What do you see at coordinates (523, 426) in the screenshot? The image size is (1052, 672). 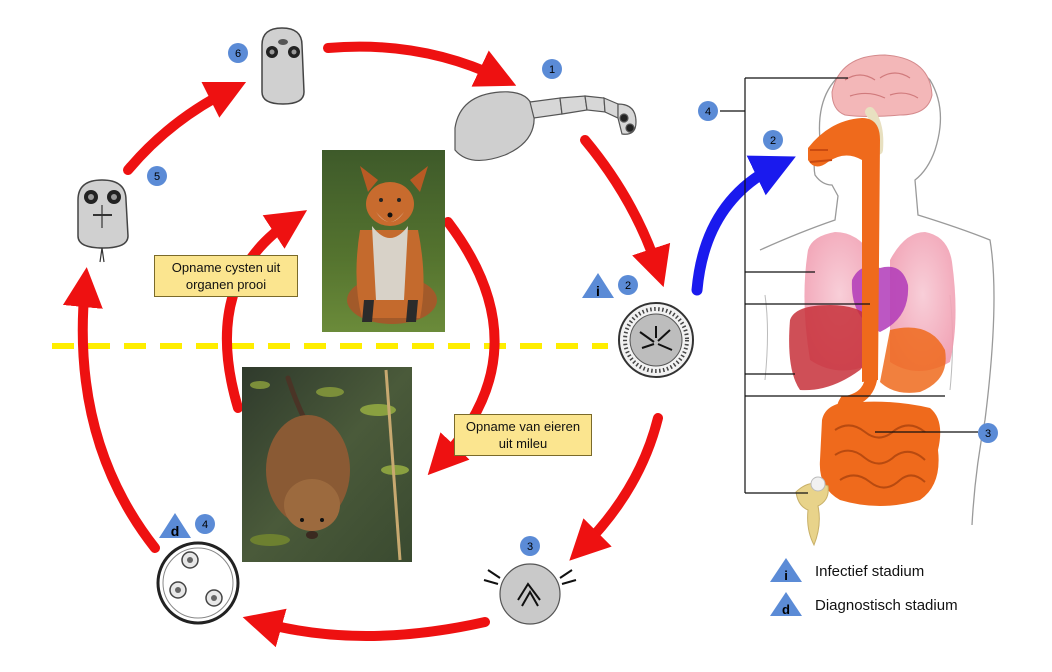 I see `eggs-callout-line1: Opname van eieren` at bounding box center [523, 426].